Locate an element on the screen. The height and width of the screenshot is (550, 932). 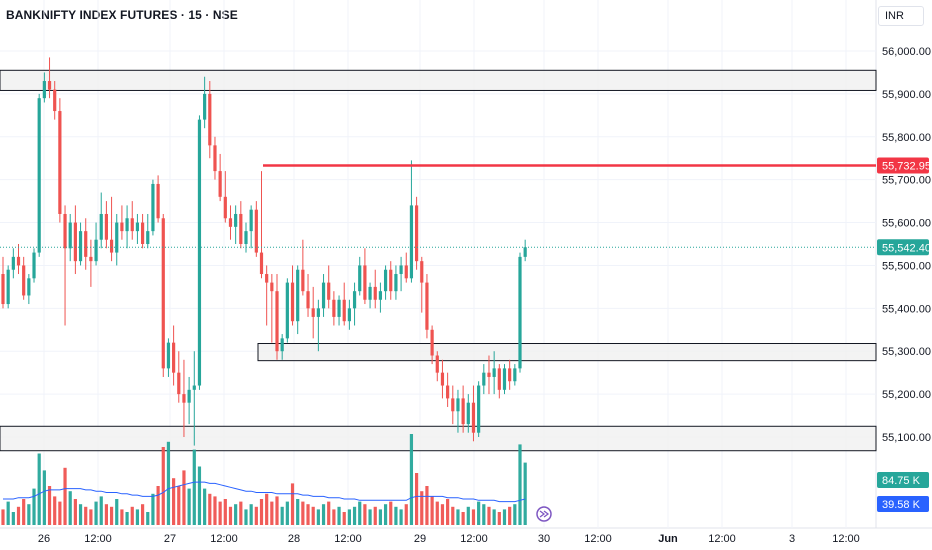
scroll-to-realtime-button is located at coordinates (544, 514).